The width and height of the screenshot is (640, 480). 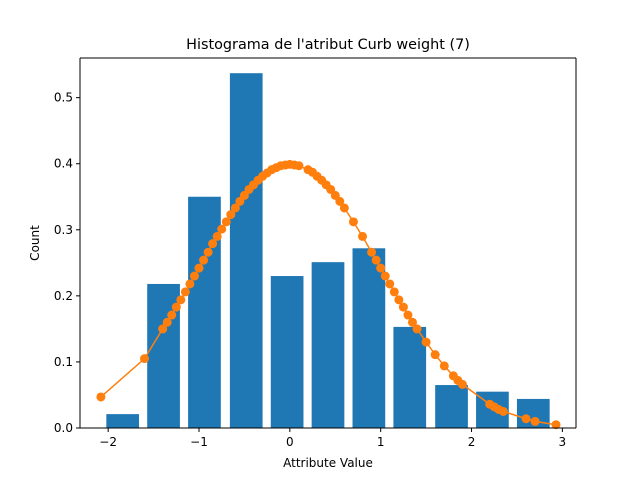 I want to click on y-tick-label: 0.4, so click(x=63, y=164).